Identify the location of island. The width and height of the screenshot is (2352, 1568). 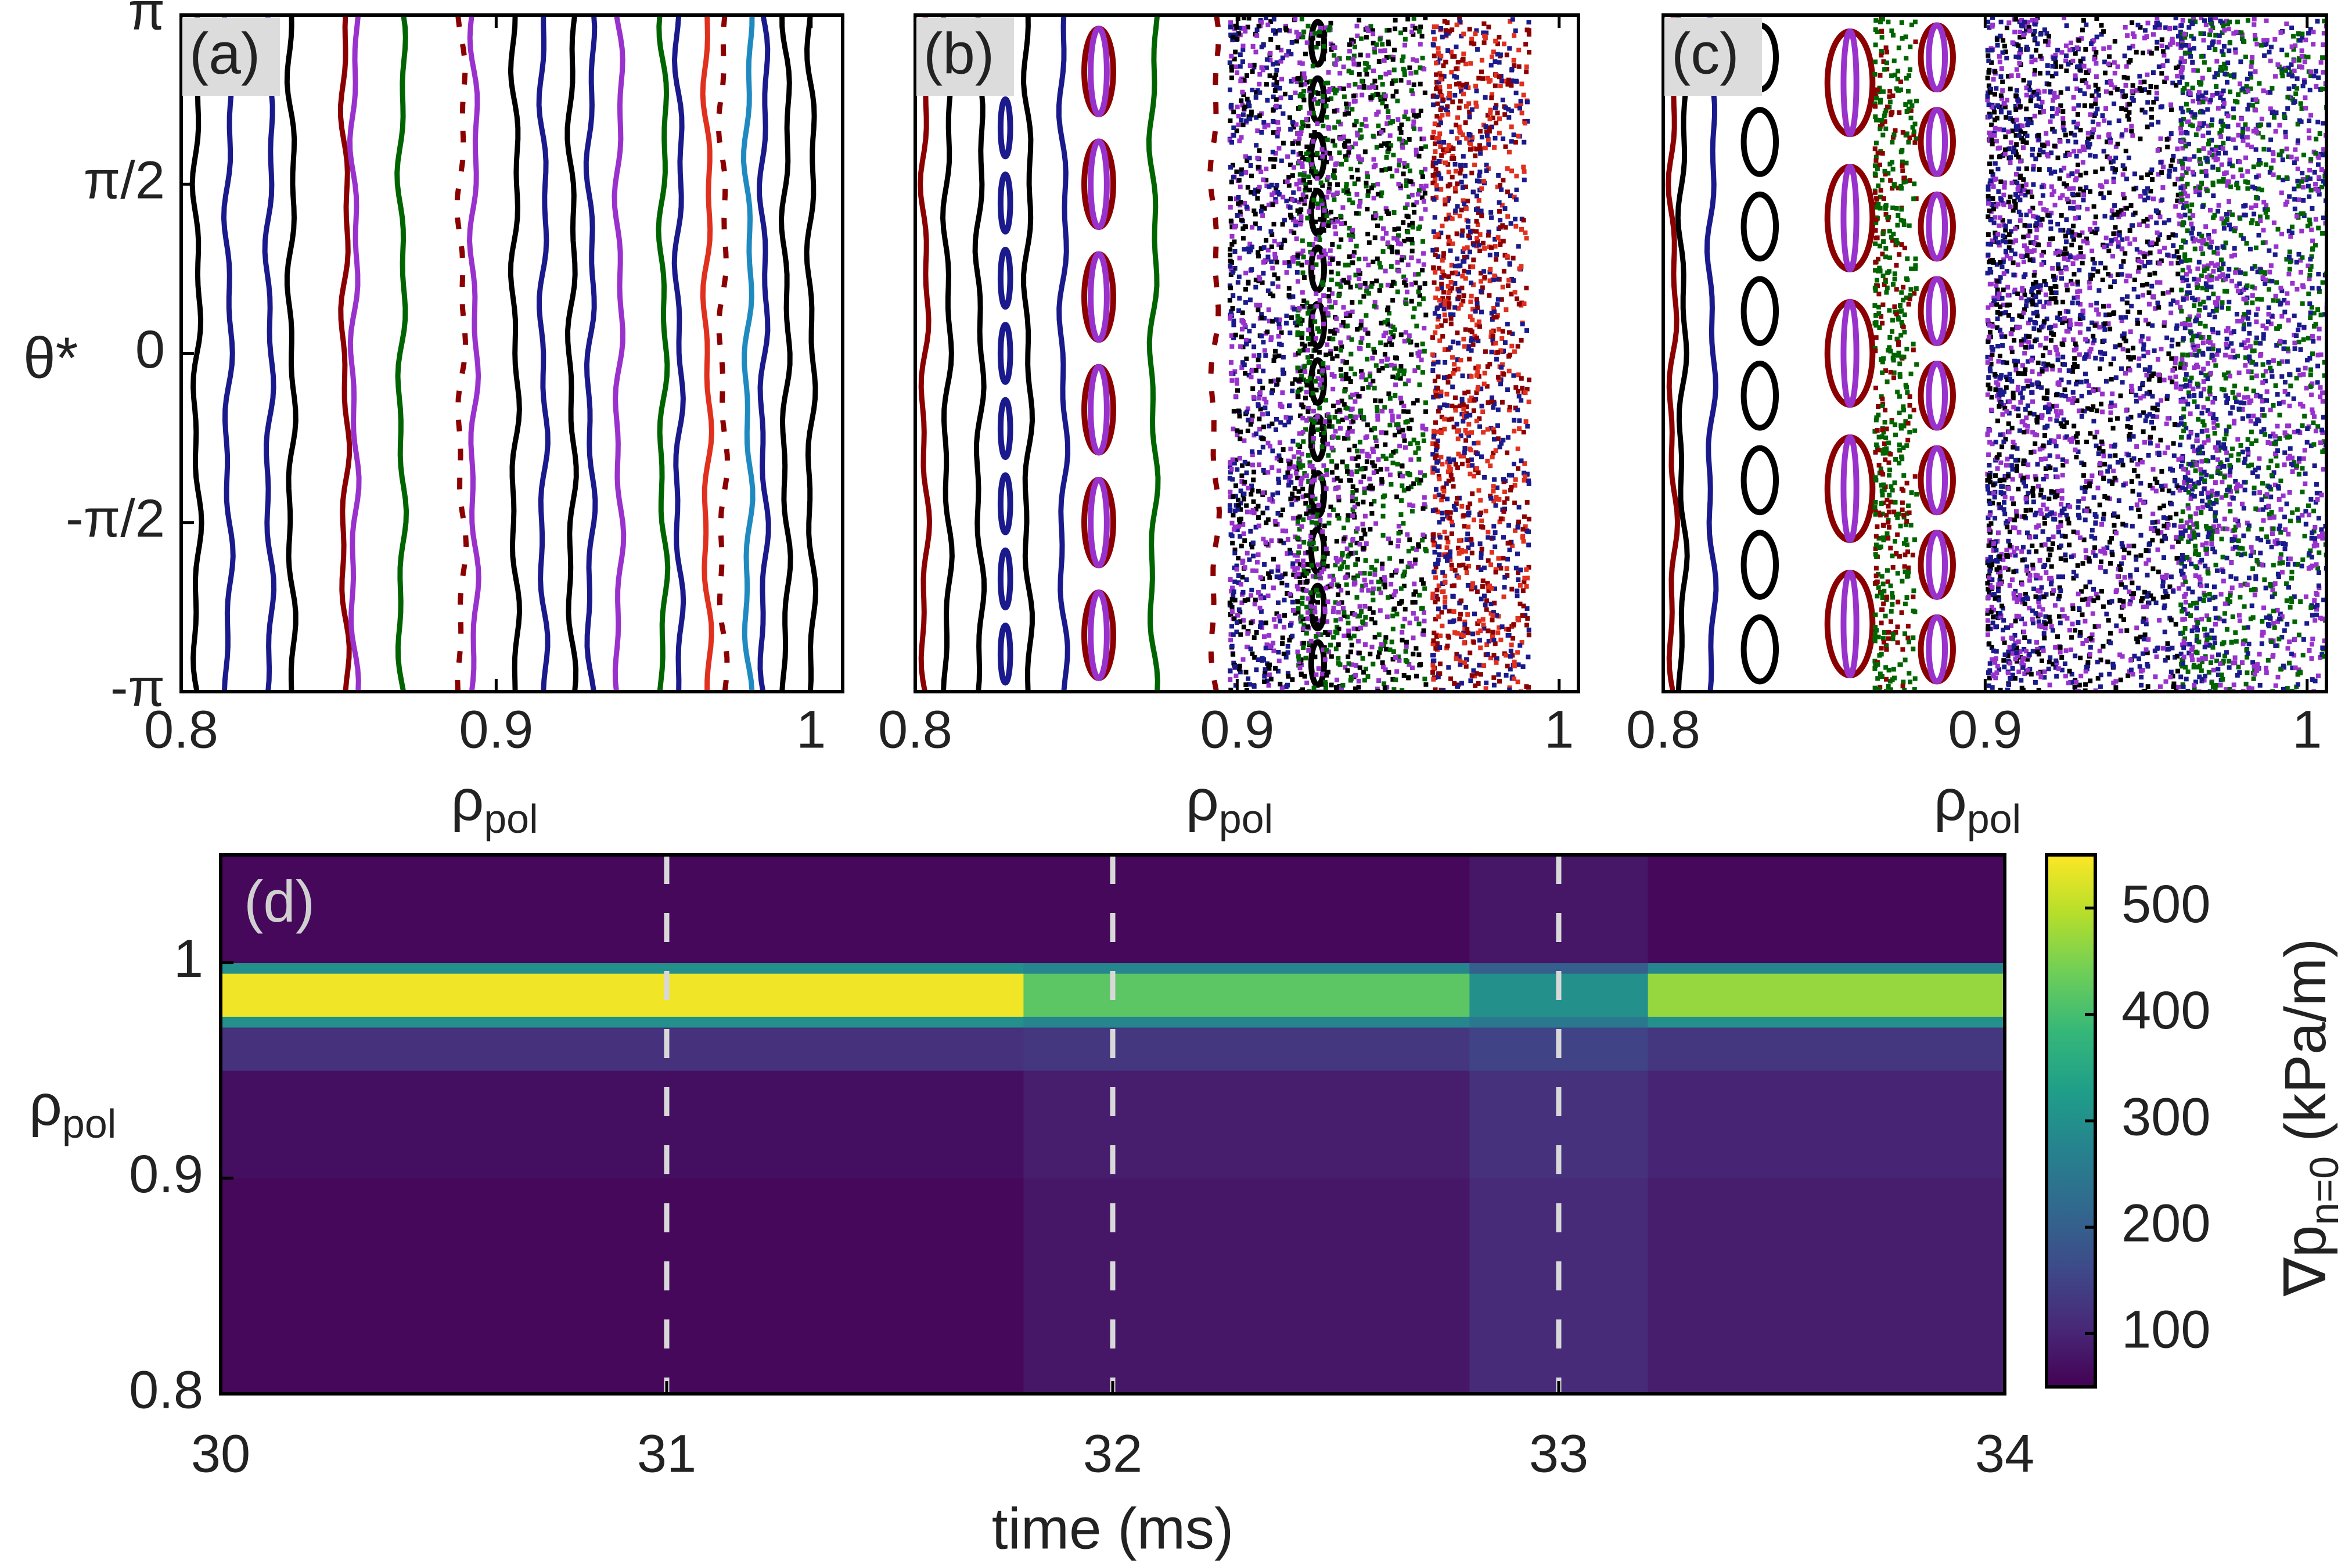
(1937, 57).